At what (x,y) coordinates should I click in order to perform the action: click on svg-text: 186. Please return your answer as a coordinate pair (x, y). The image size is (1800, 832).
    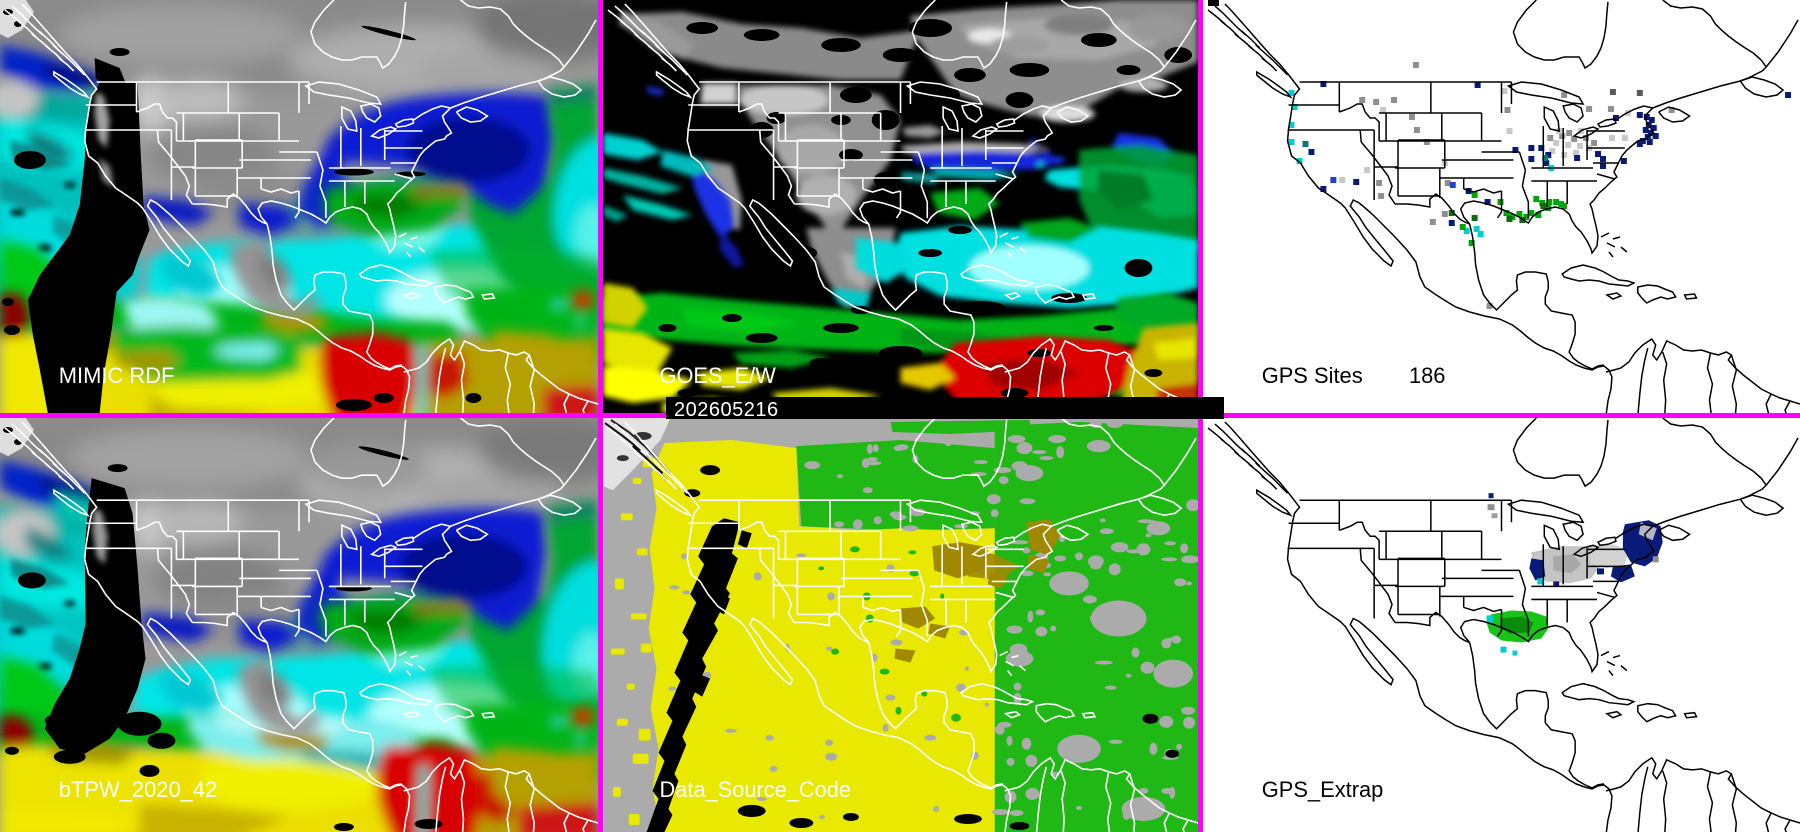
    Looking at the image, I should click on (1427, 375).